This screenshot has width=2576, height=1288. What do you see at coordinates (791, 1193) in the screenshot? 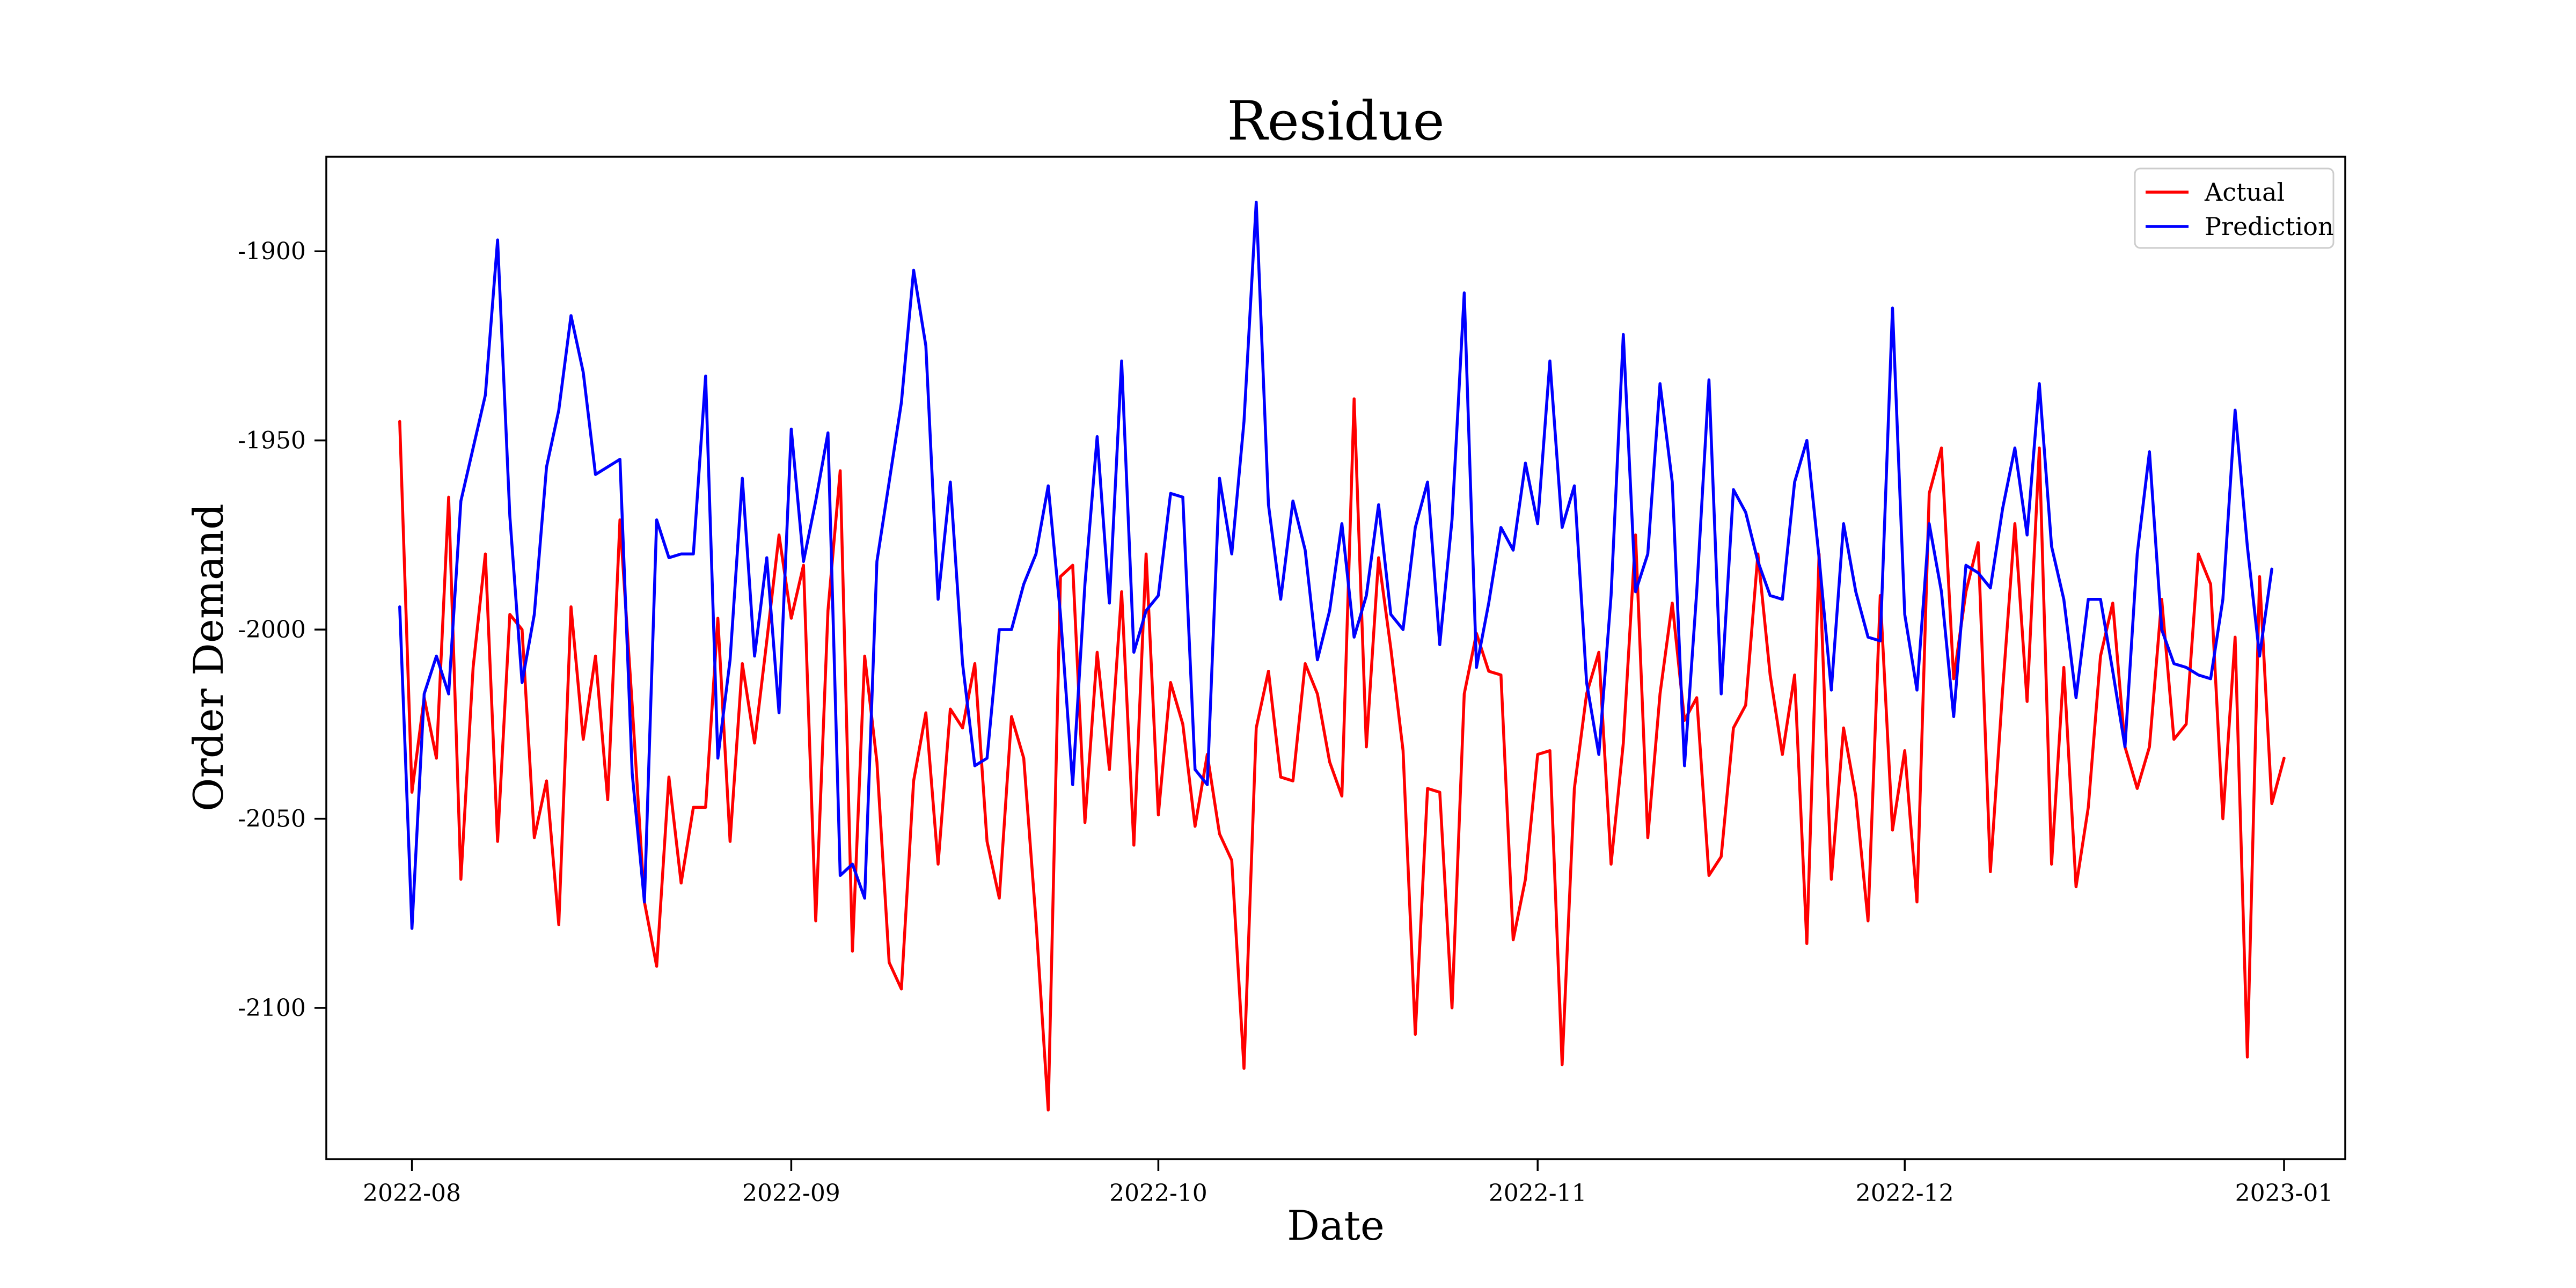
I see `x-tick-label: 2022-09` at bounding box center [791, 1193].